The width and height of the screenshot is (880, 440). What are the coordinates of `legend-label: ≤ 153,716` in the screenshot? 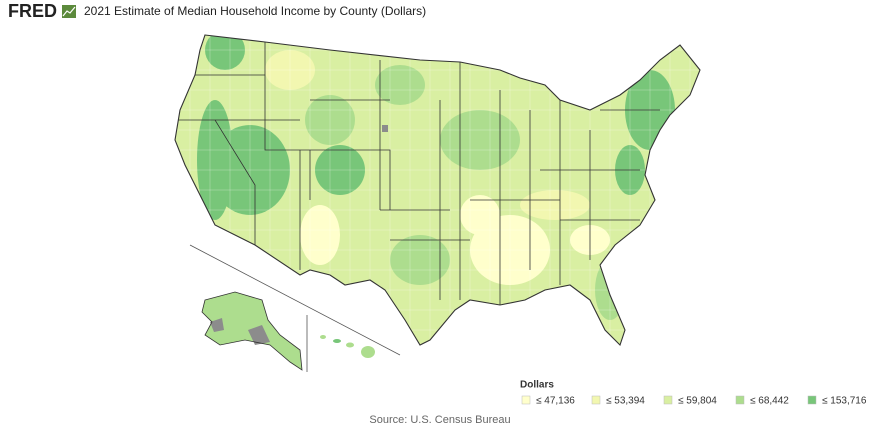 It's located at (844, 401).